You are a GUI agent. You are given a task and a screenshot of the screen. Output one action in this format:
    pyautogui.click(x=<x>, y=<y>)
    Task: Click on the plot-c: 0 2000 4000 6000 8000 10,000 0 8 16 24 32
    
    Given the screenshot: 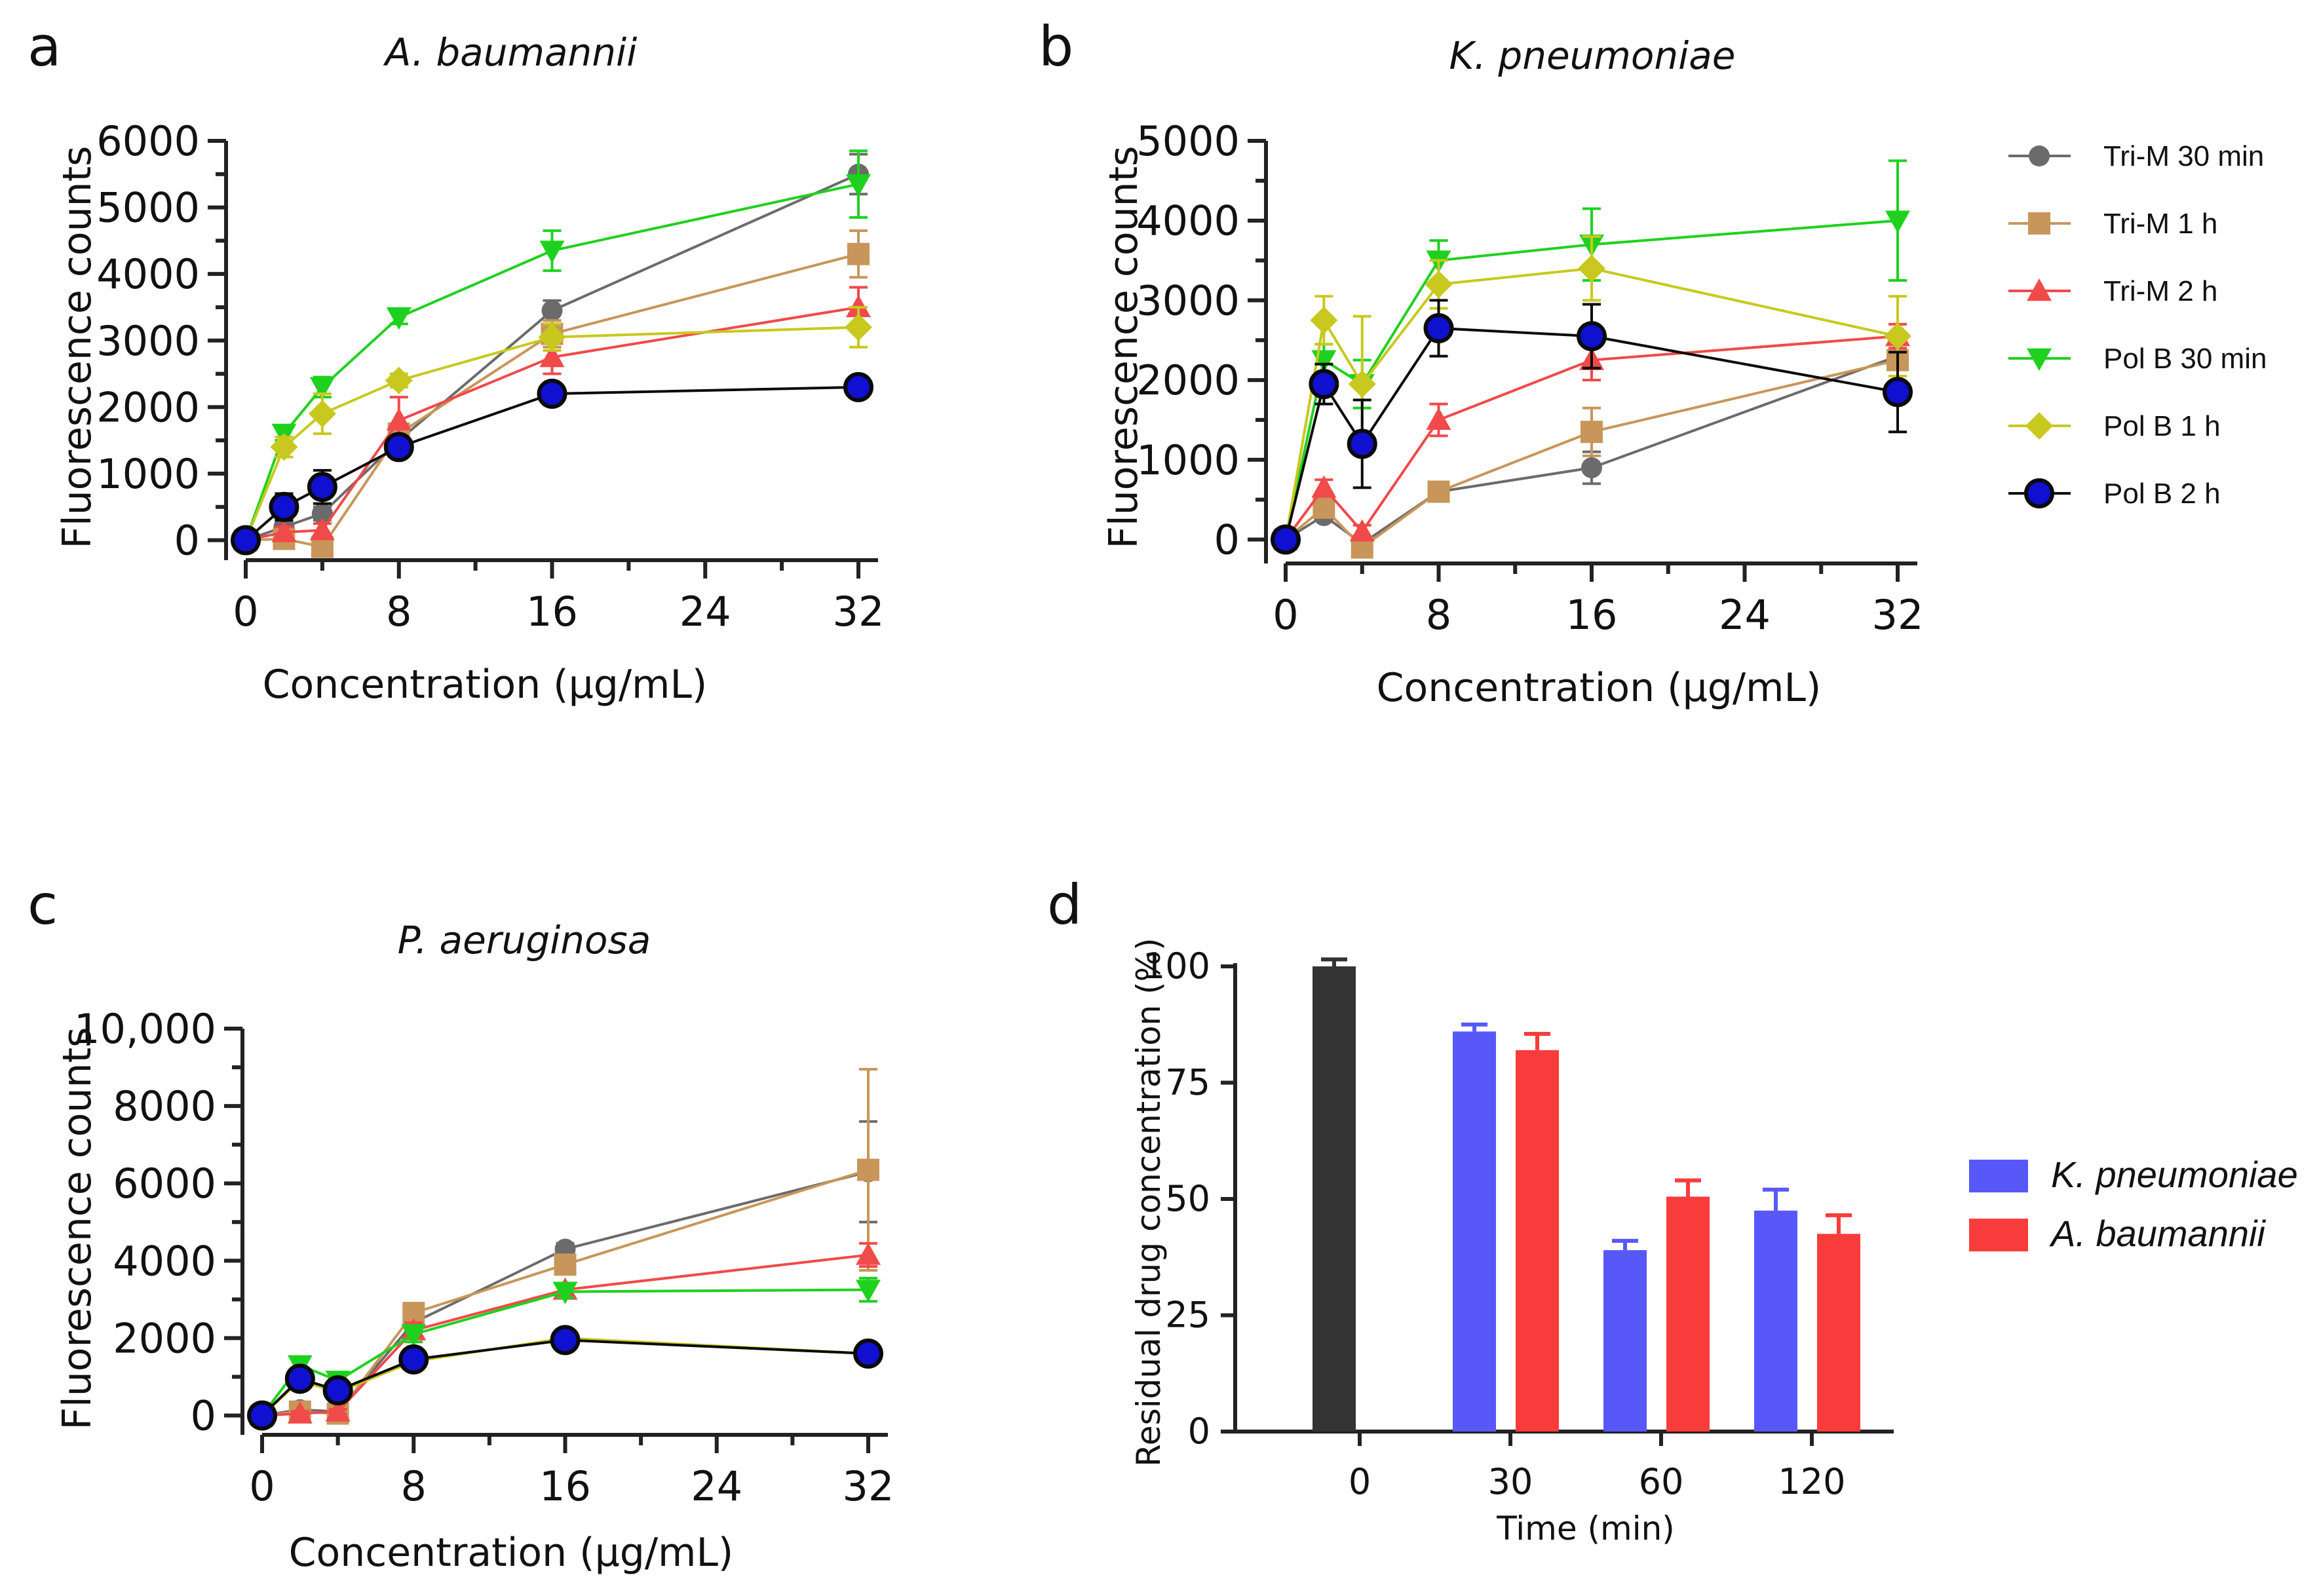 What is the action you would take?
    pyautogui.click(x=484, y=1257)
    